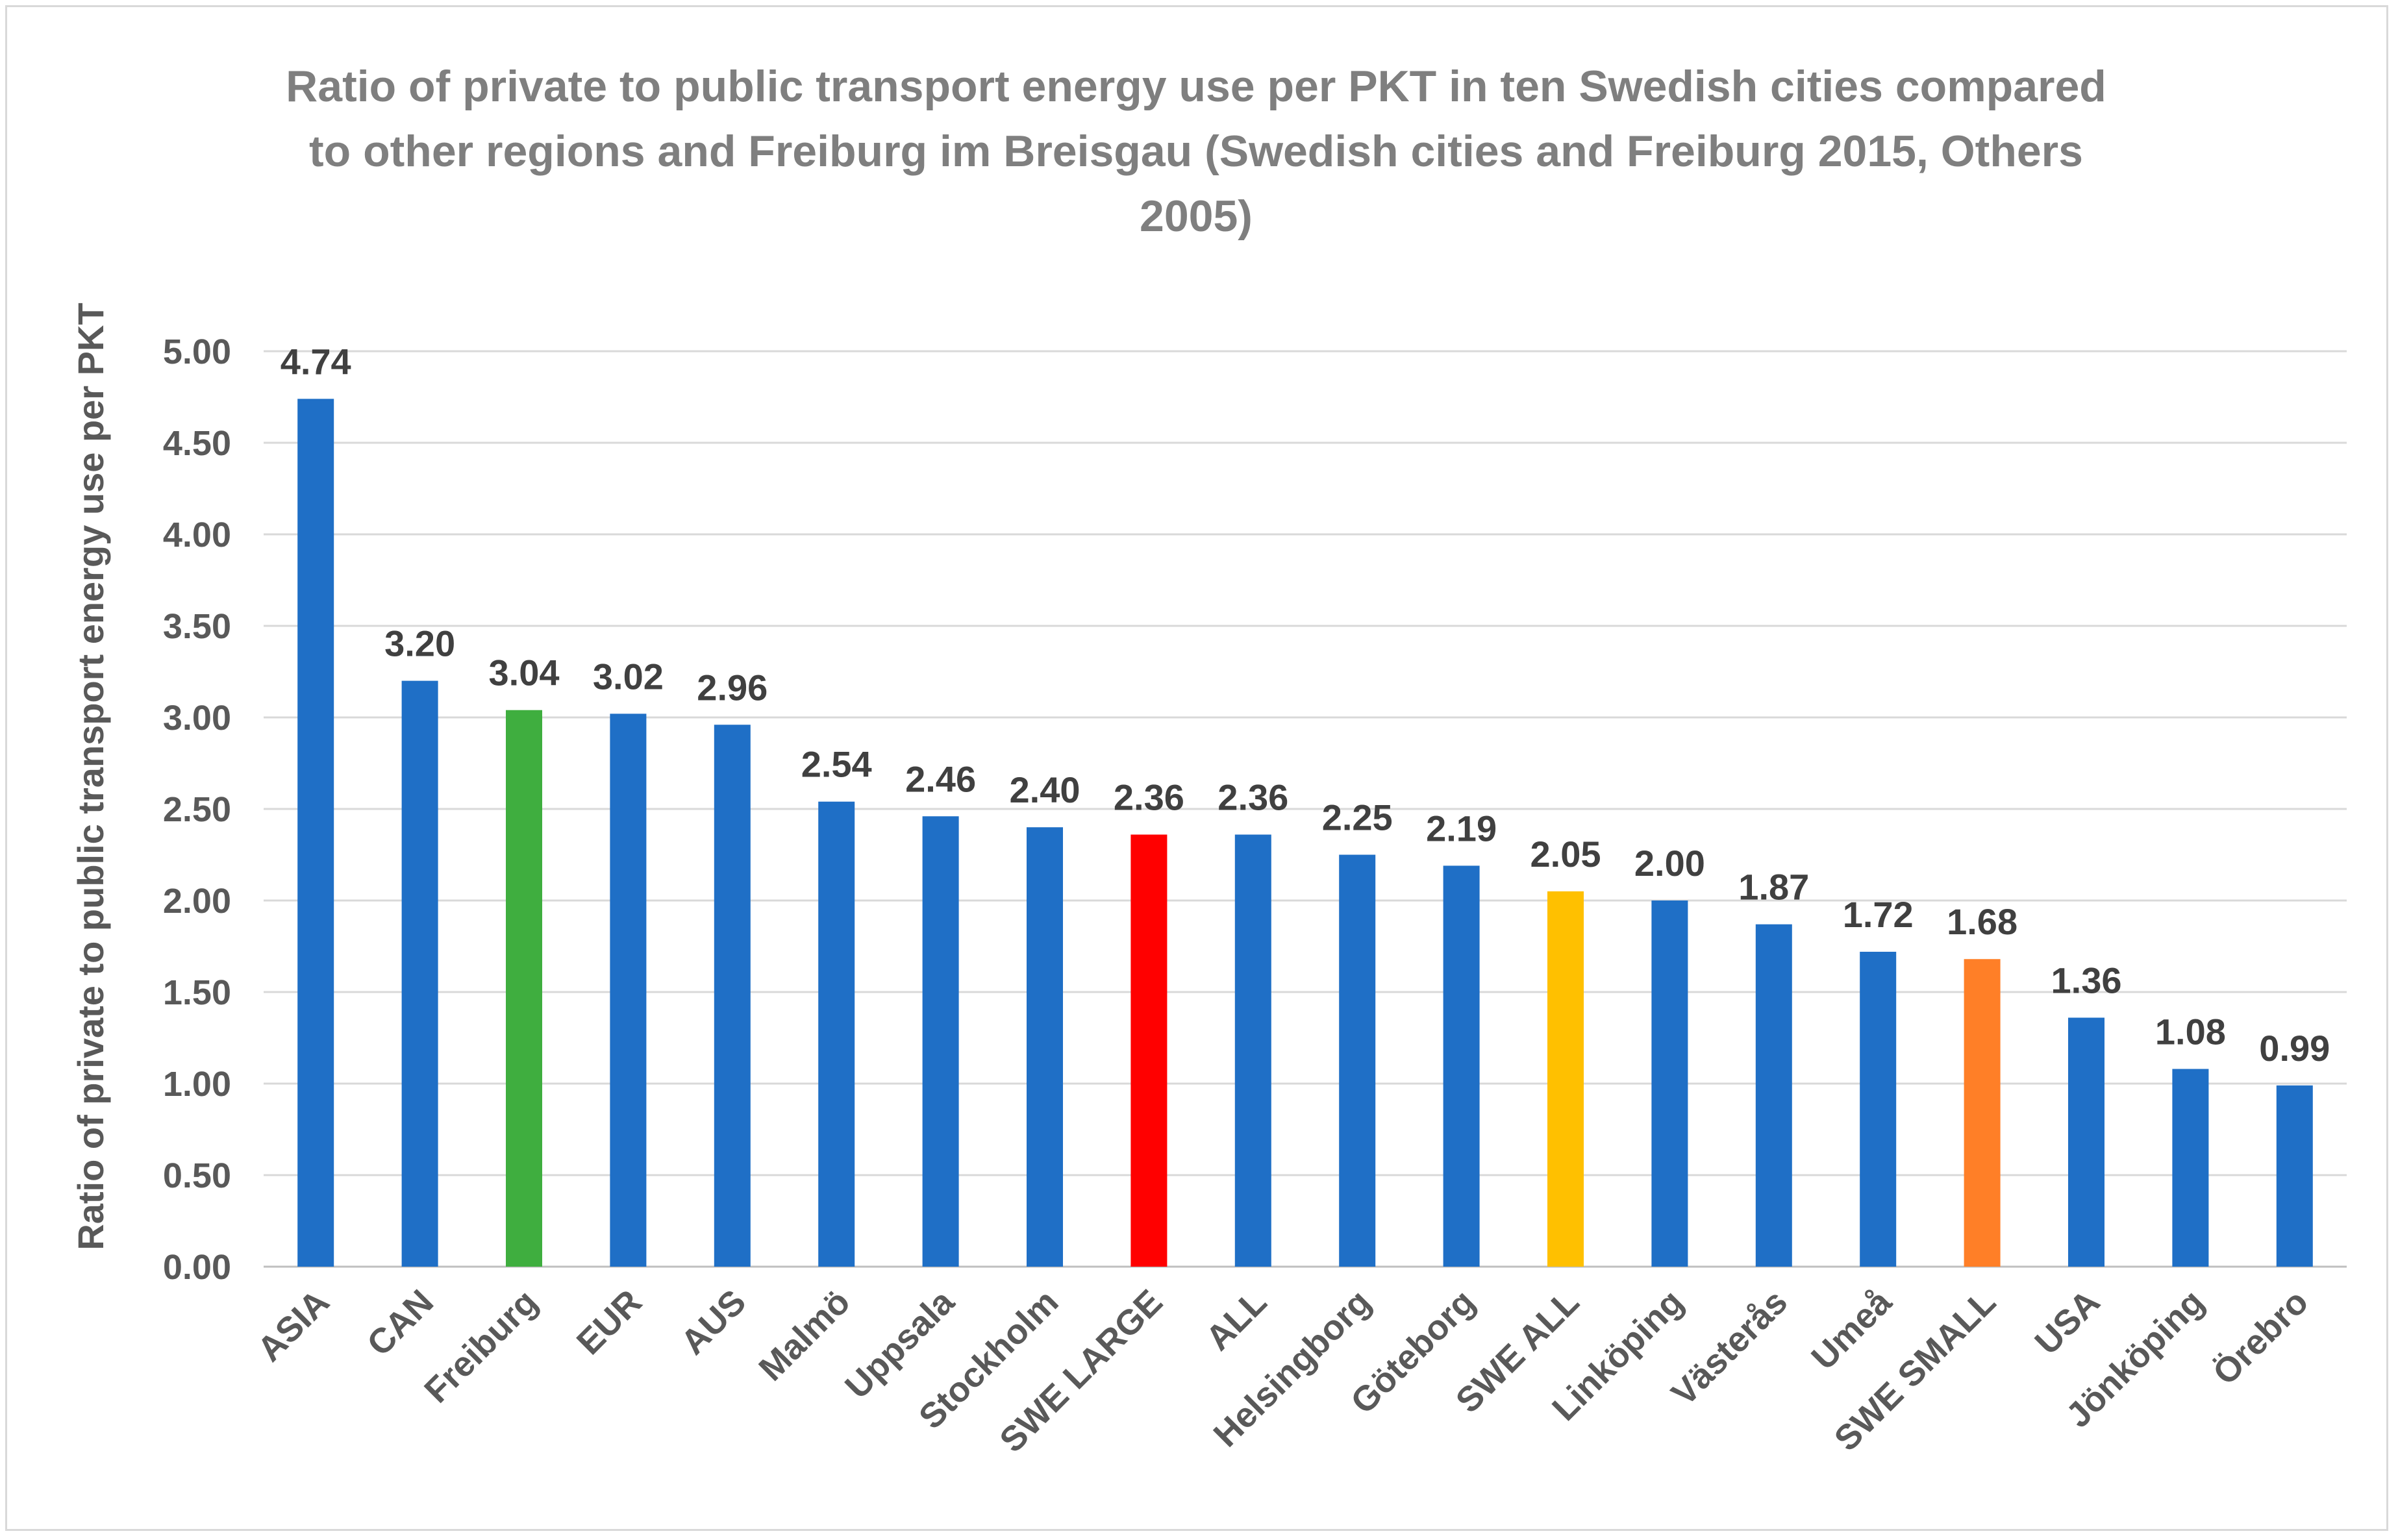  What do you see at coordinates (1196, 216) in the screenshot?
I see `chart-title-line: 2005)` at bounding box center [1196, 216].